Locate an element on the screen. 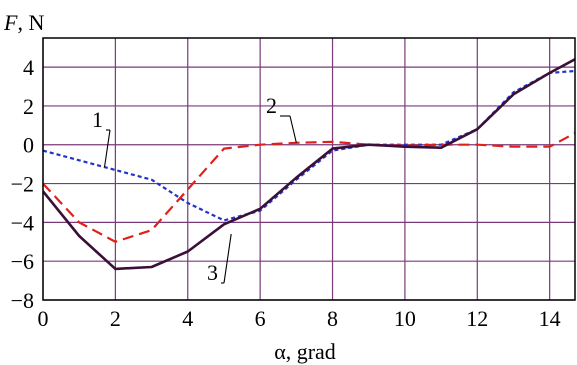 Image resolution: width=577 pixels, height=365 pixels. x-axis-label: α, grad is located at coordinates (305, 351).